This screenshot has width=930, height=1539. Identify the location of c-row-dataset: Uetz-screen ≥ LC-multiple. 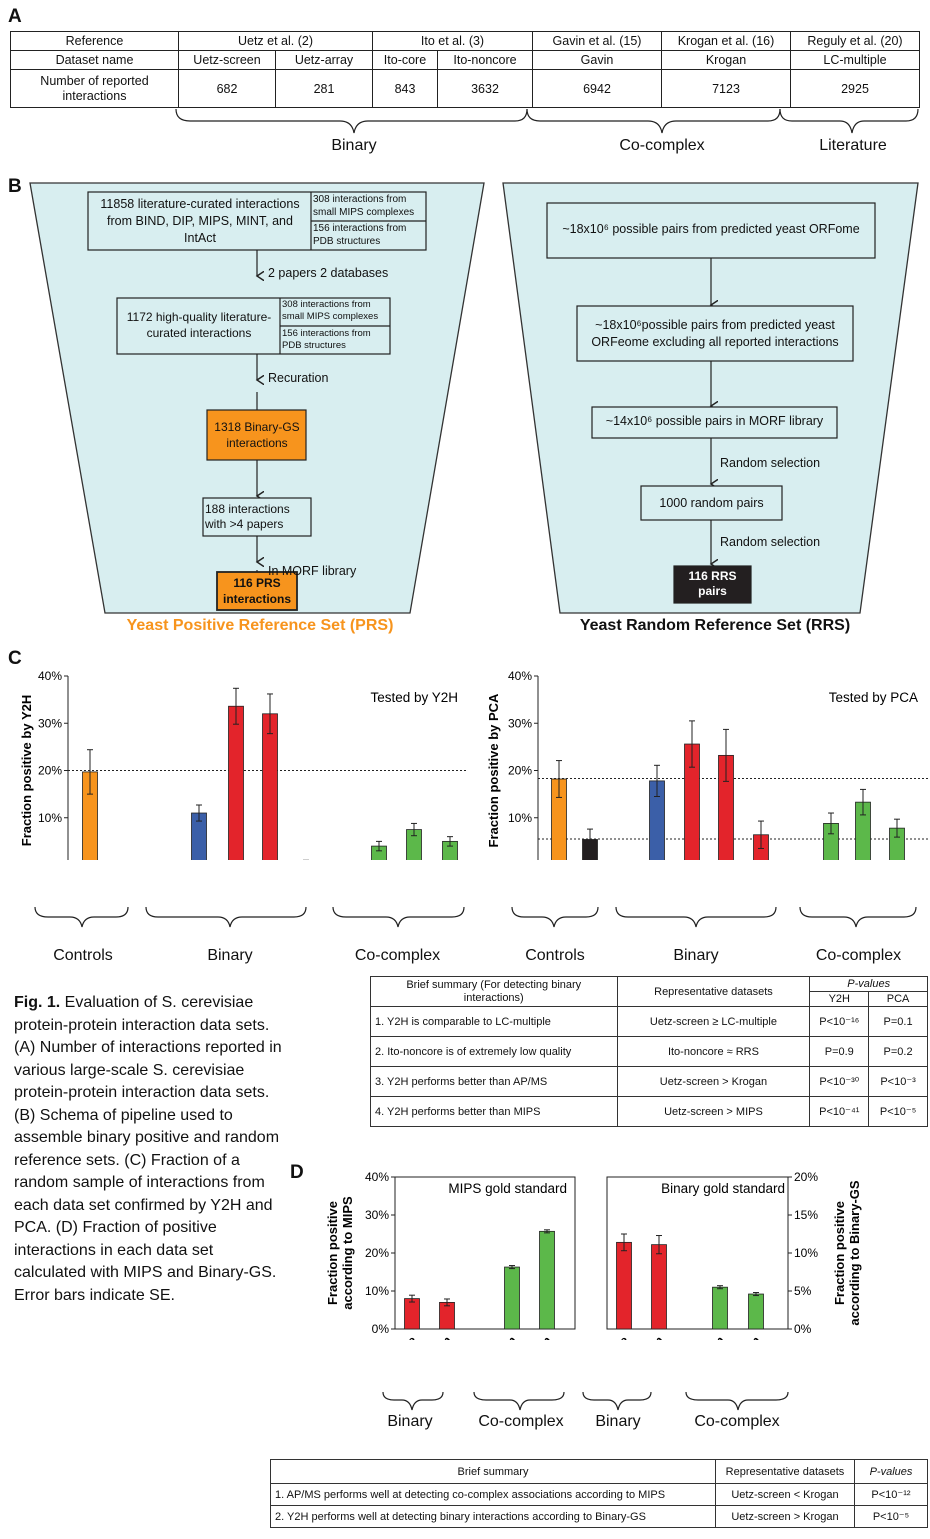
(713, 1021).